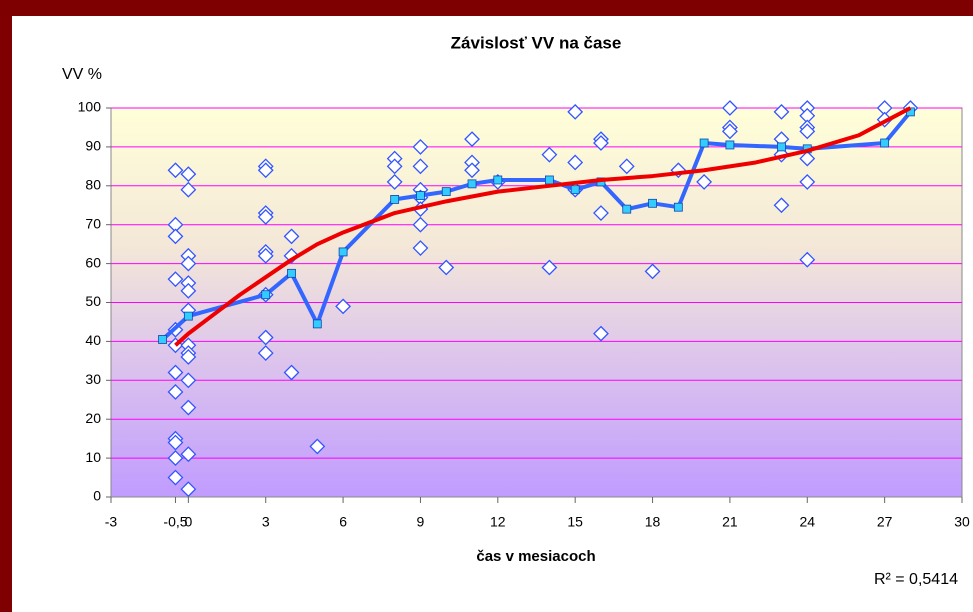 This screenshot has height=612, width=973. I want to click on x-axis-label: čas v mesiacoch, so click(535, 556).